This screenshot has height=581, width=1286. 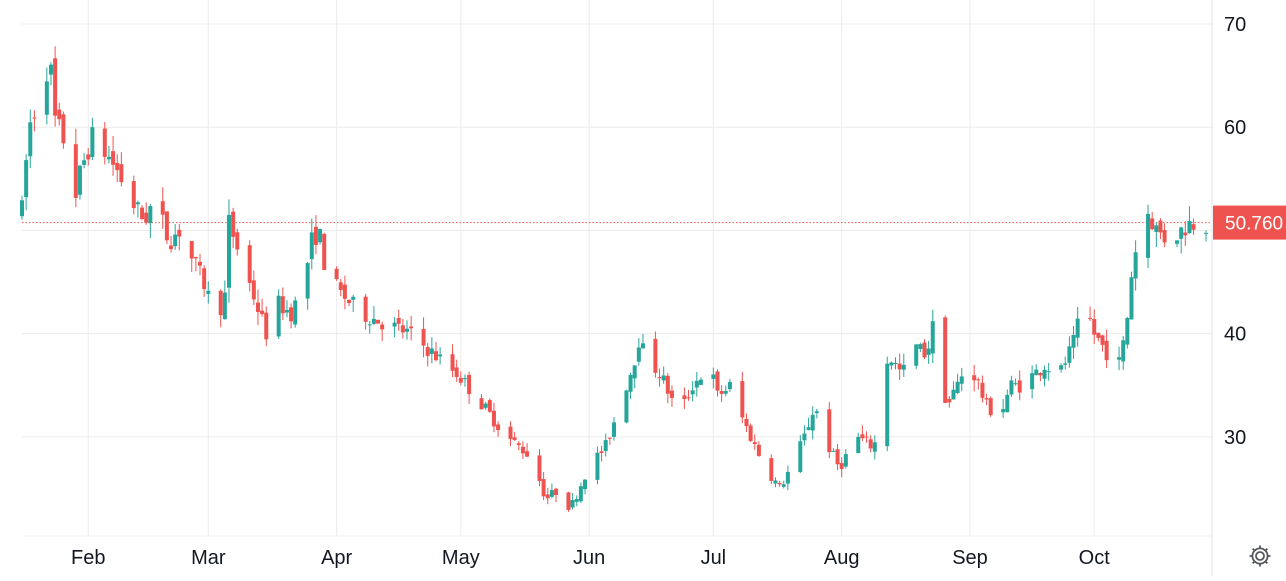 I want to click on last-price-badge, so click(x=1249, y=222).